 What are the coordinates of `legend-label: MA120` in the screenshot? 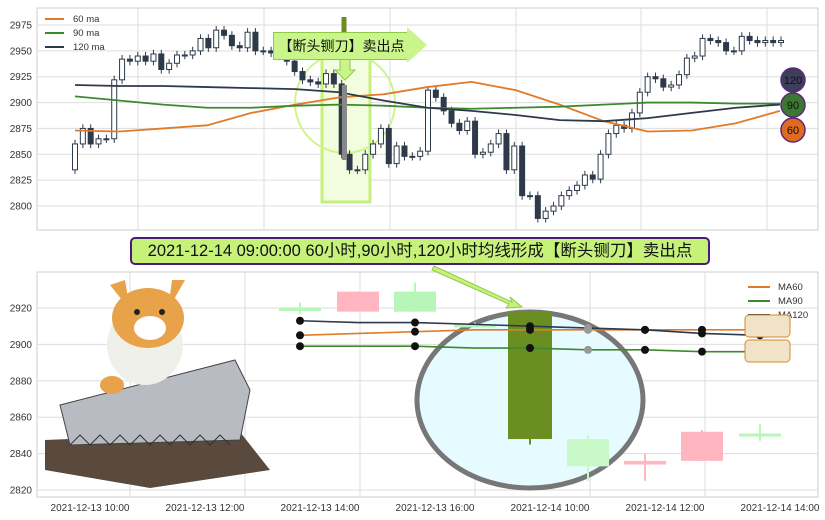 It's located at (793, 315).